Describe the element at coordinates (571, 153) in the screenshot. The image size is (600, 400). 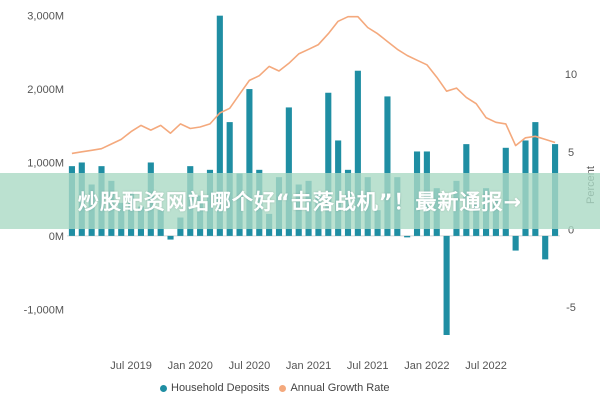
I see `y-right-tick-label: 5` at that location.